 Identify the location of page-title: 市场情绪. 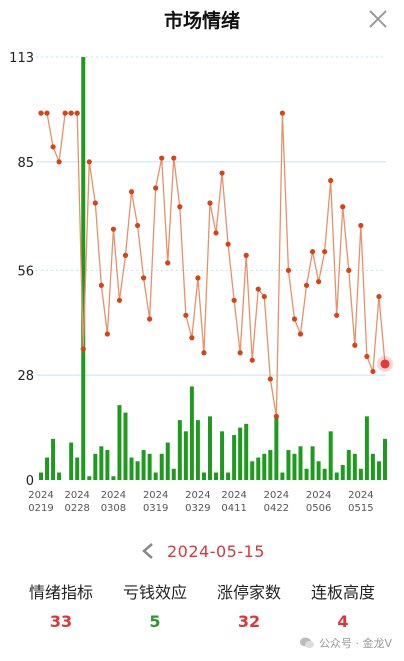
(201, 21).